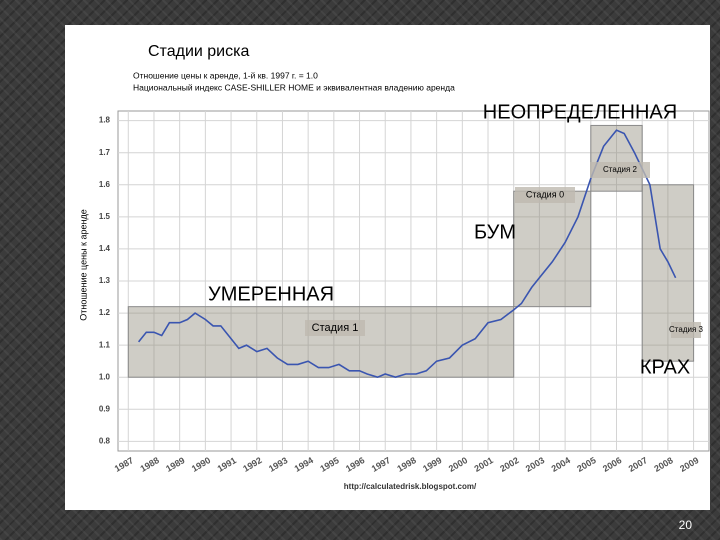 This screenshot has height=540, width=720. I want to click on chart-title: Стадии риска, so click(198, 51).